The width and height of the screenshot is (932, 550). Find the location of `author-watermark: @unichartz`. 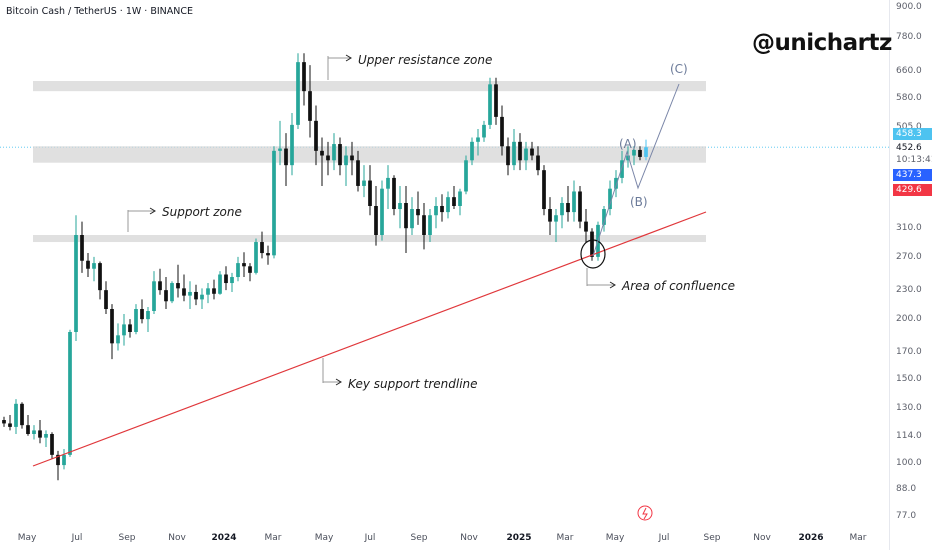

author-watermark: @unichartz is located at coordinates (822, 43).